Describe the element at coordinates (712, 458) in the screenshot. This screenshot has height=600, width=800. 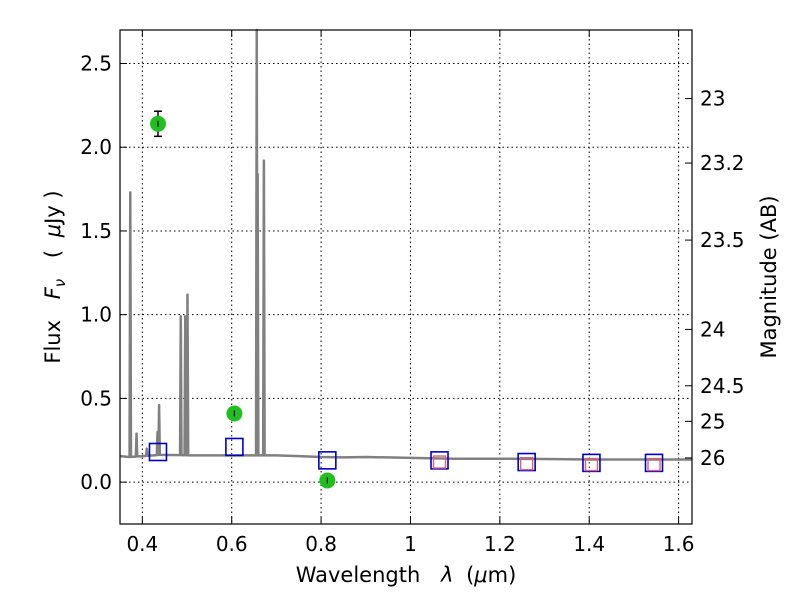
I see `magnitude-tick-label: 26` at that location.